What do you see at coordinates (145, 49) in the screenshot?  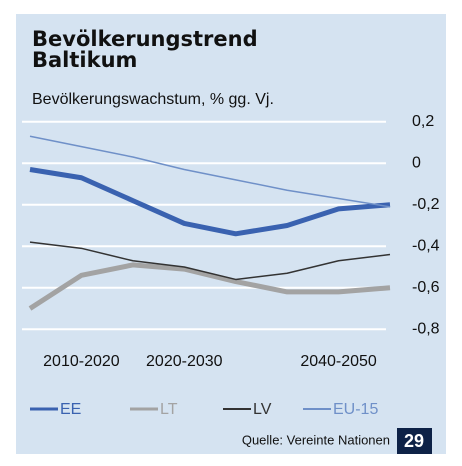 I see `chart-title: Bevölkerungstrend Baltikum` at bounding box center [145, 49].